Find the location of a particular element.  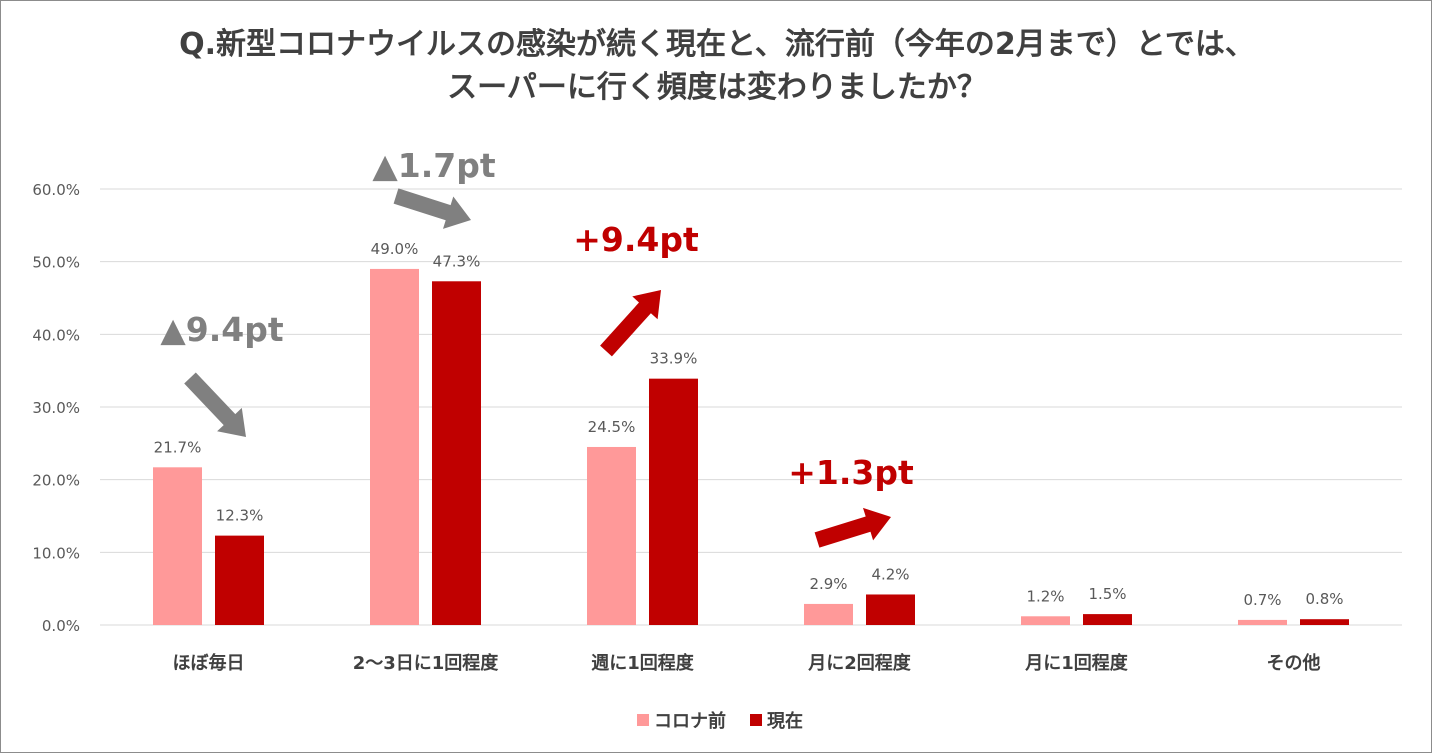

y-tick-label: 50.0% is located at coordinates (56, 263).